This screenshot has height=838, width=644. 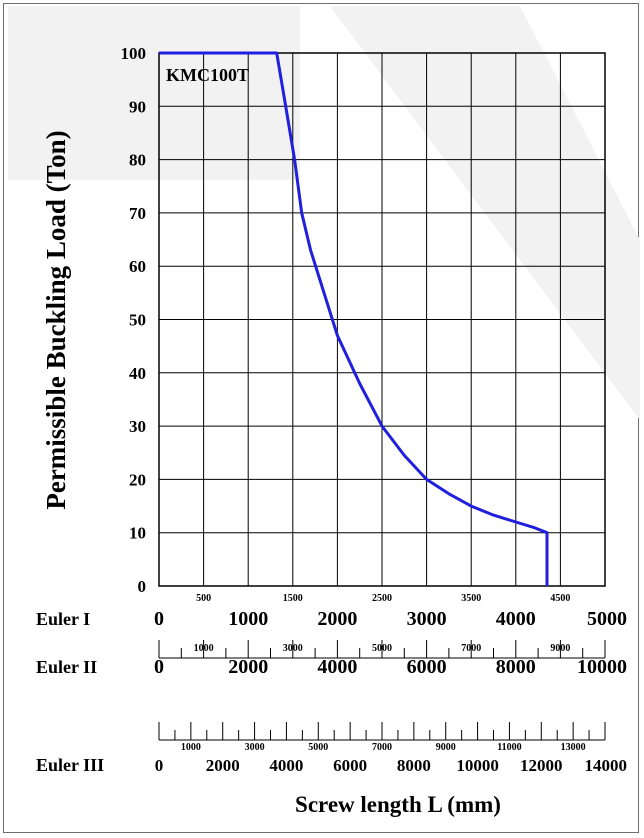 I want to click on scale-major-label: 12000, so click(x=541, y=765).